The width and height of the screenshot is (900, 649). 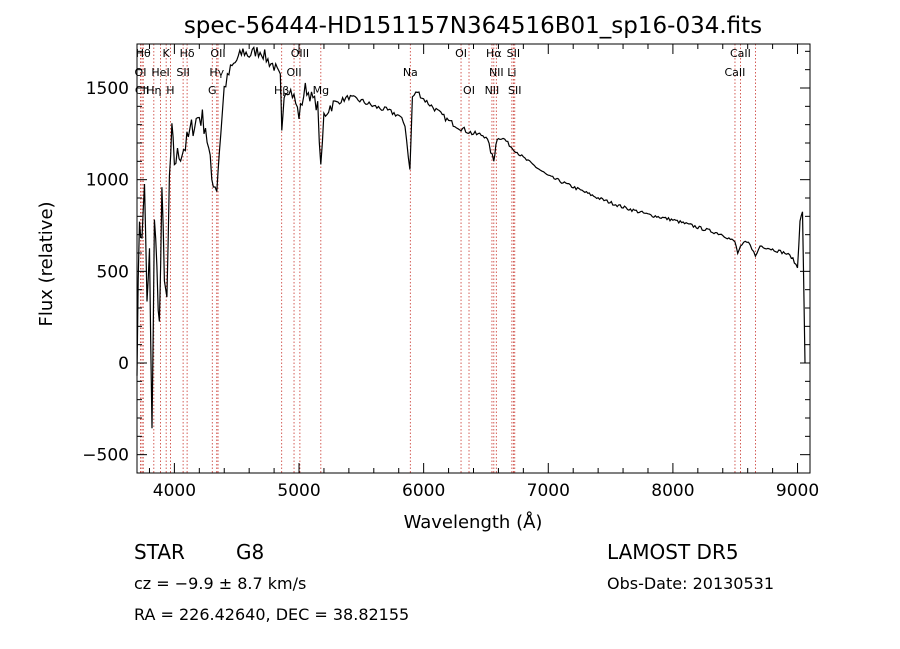 What do you see at coordinates (250, 552) in the screenshot?
I see `object-subclass: G8` at bounding box center [250, 552].